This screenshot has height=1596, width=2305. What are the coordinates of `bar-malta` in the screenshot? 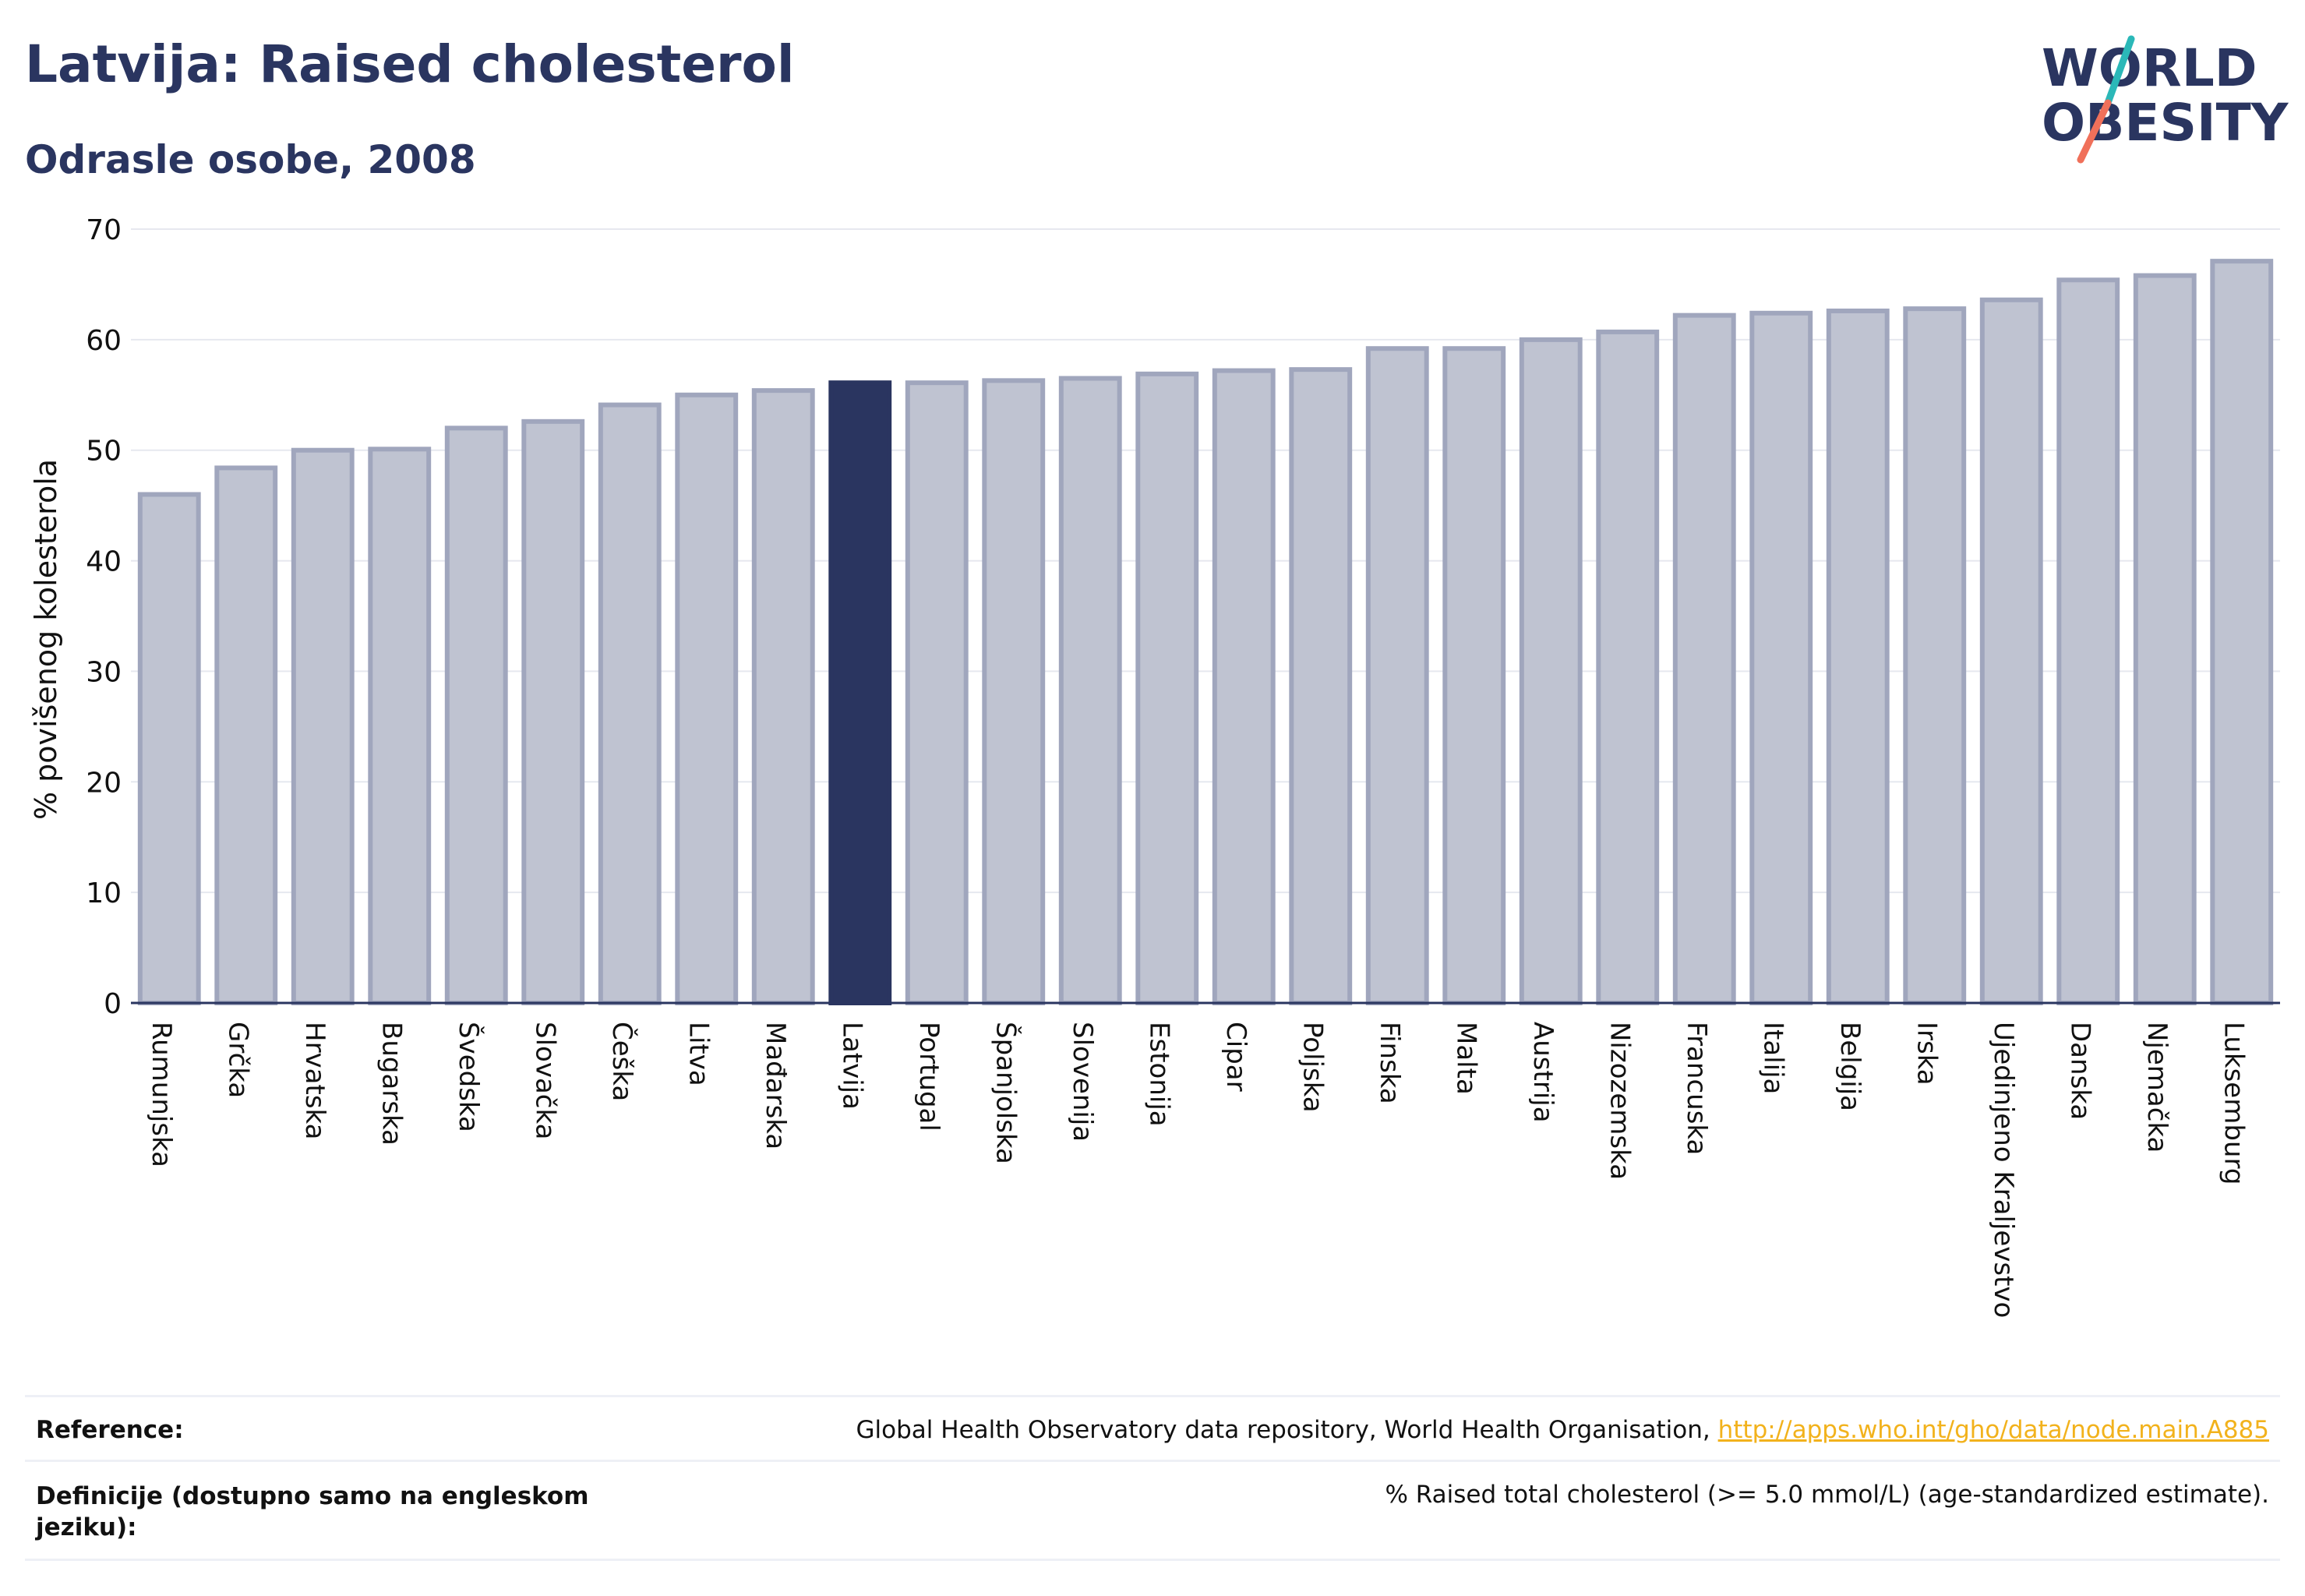 It's located at (1474, 676).